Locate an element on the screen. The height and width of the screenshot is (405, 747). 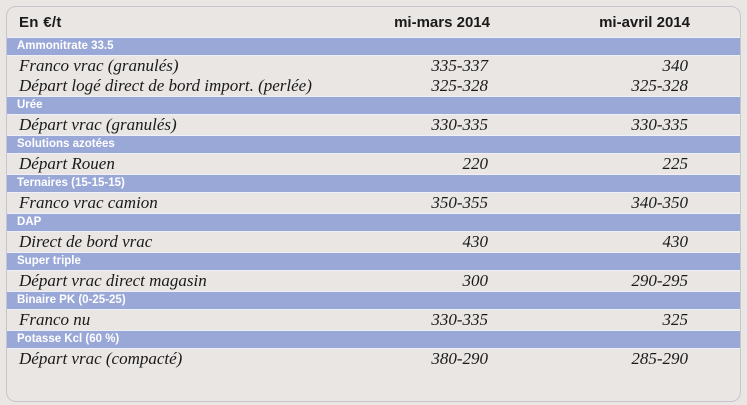
row-label: Départ Rouen is located at coordinates (67, 163).